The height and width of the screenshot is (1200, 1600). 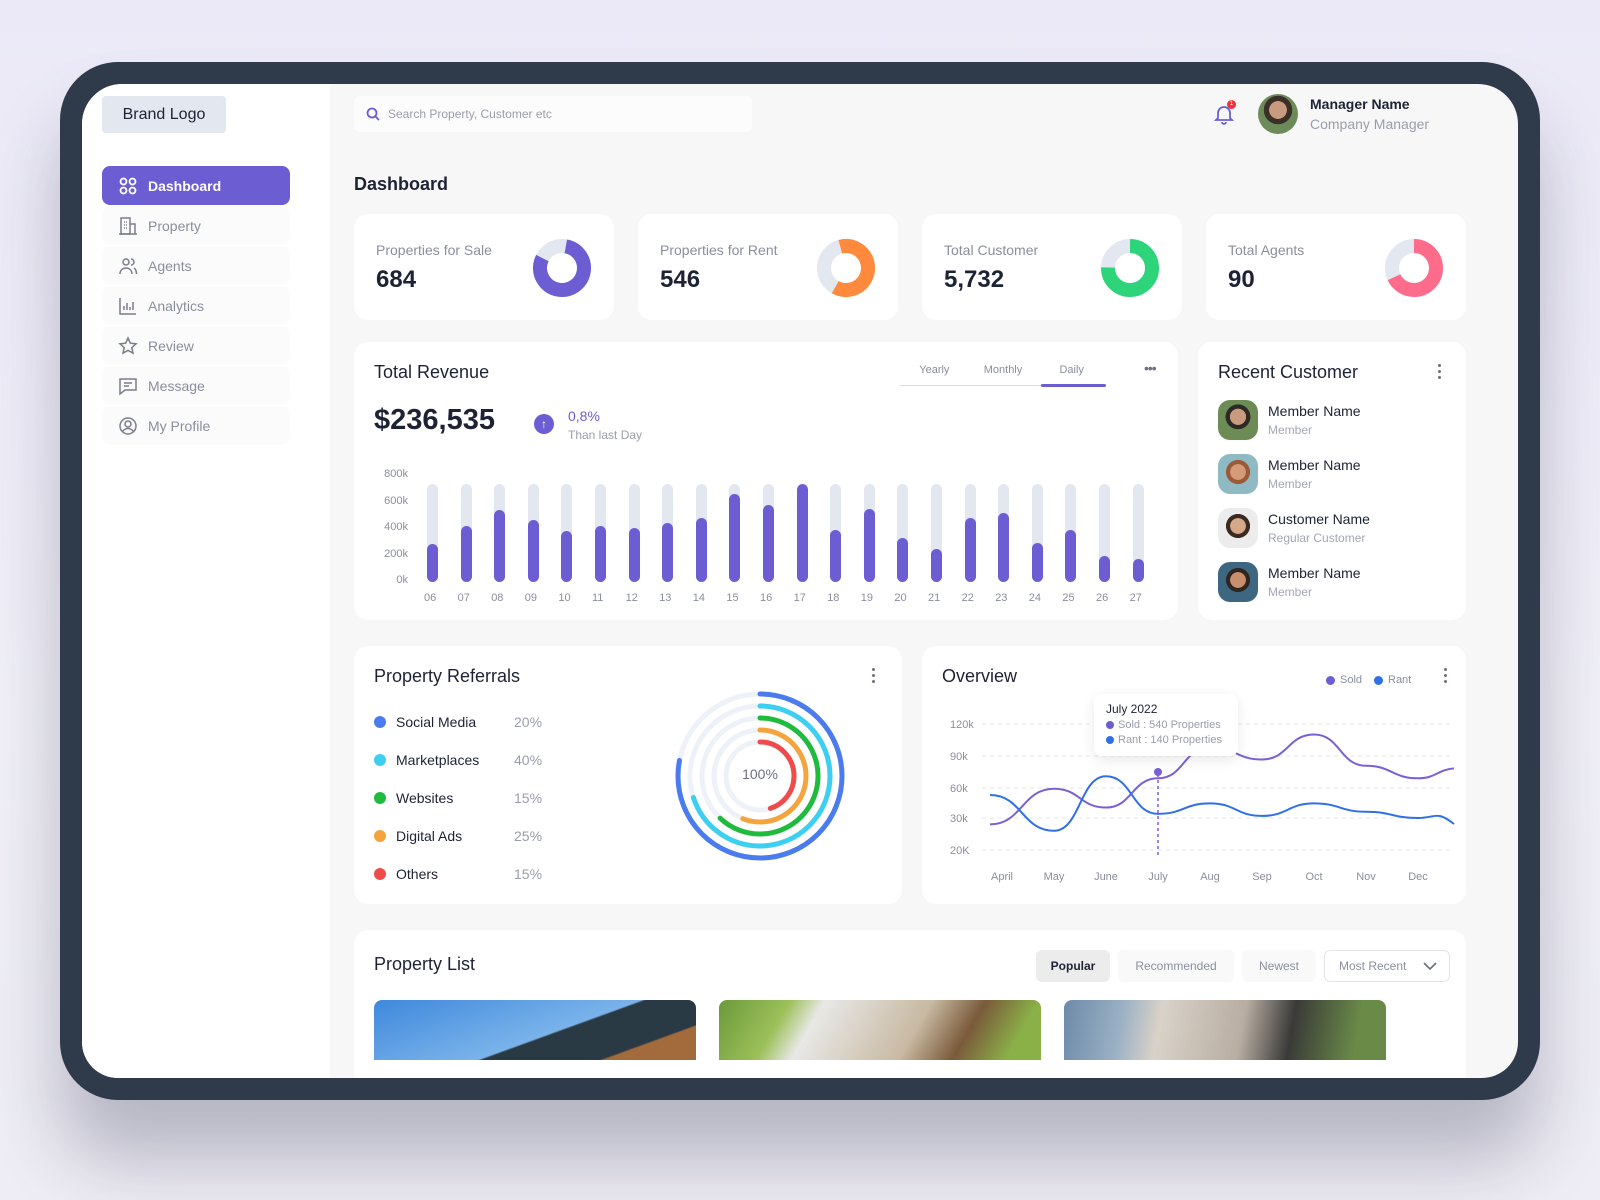 I want to click on x-axis-tick: 07, so click(x=463, y=598).